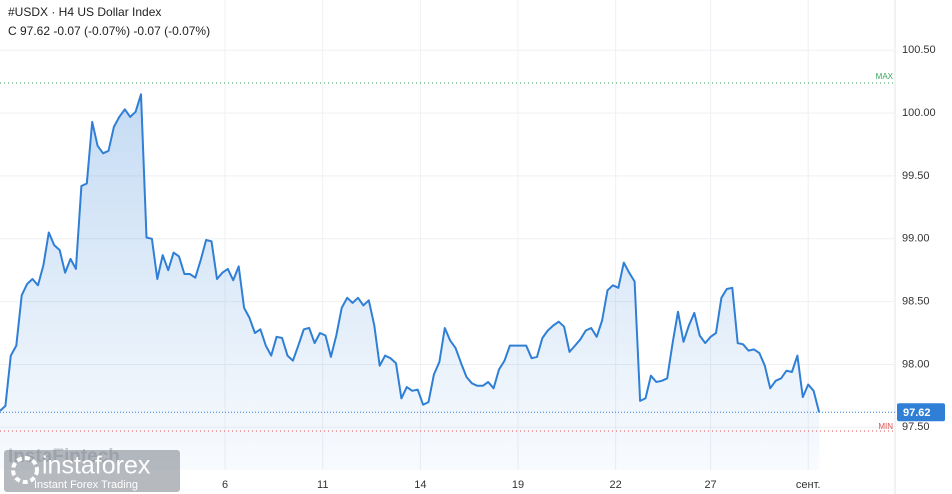  I want to click on x-tick-label: сент., so click(808, 485).